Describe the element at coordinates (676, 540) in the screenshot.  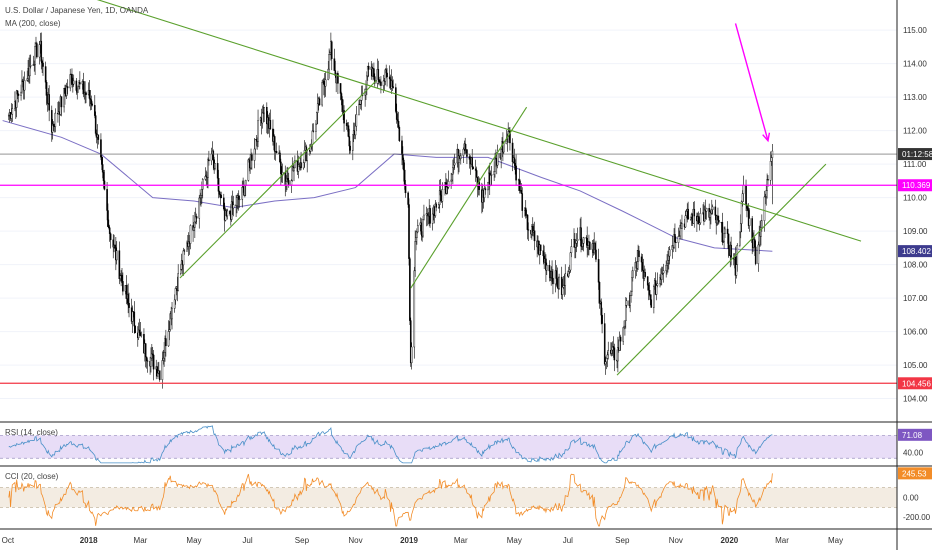
I see `time-tick-label: Nov` at that location.